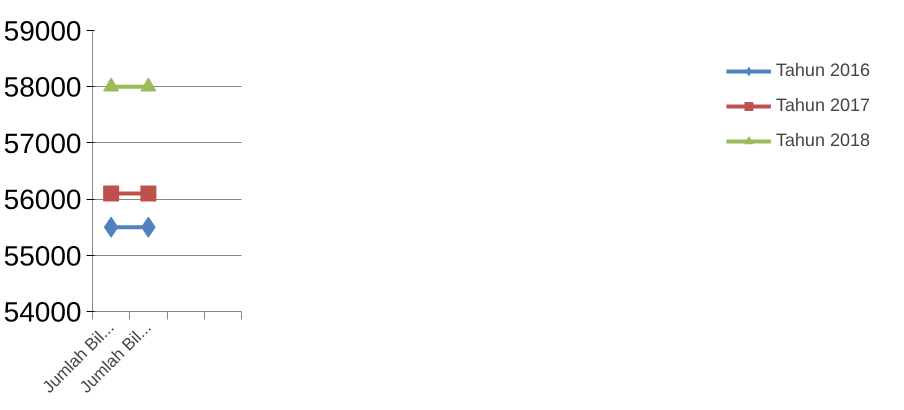 This screenshot has width=904, height=410. What do you see at coordinates (43, 256) in the screenshot?
I see `y-tick-label: 55000` at bounding box center [43, 256].